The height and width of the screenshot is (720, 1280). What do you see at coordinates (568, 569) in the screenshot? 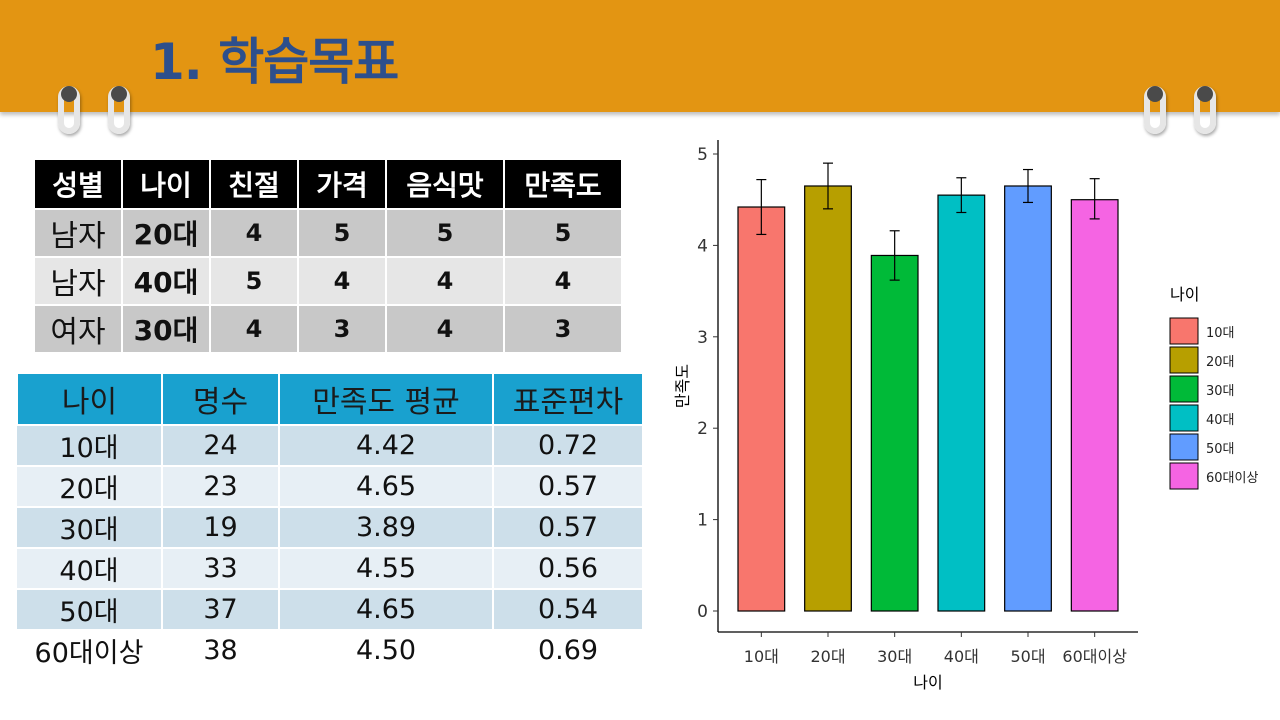
I see `cell-stddev: 0.56` at bounding box center [568, 569].